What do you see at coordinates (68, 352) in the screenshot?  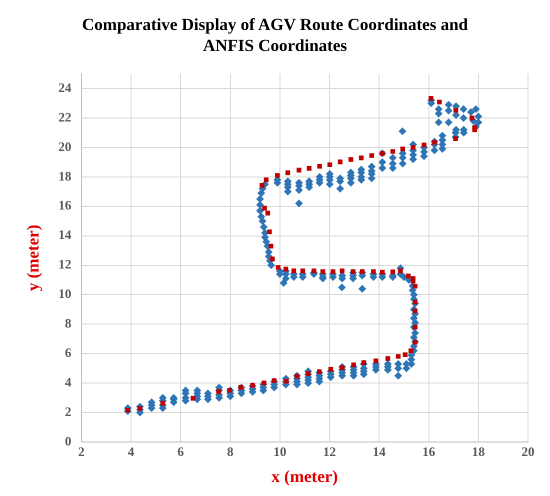 I see `y-tick-label: 6` at bounding box center [68, 352].